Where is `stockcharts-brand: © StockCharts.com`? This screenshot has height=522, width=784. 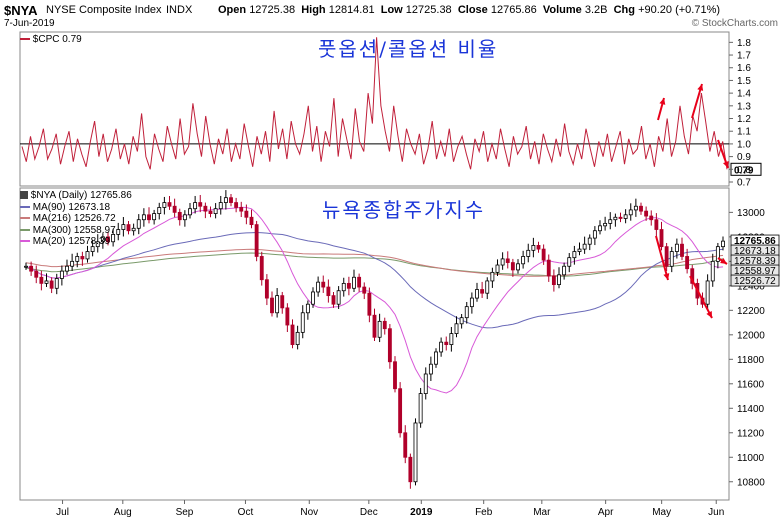
stockcharts-brand: © StockCharts.com is located at coordinates (734, 23).